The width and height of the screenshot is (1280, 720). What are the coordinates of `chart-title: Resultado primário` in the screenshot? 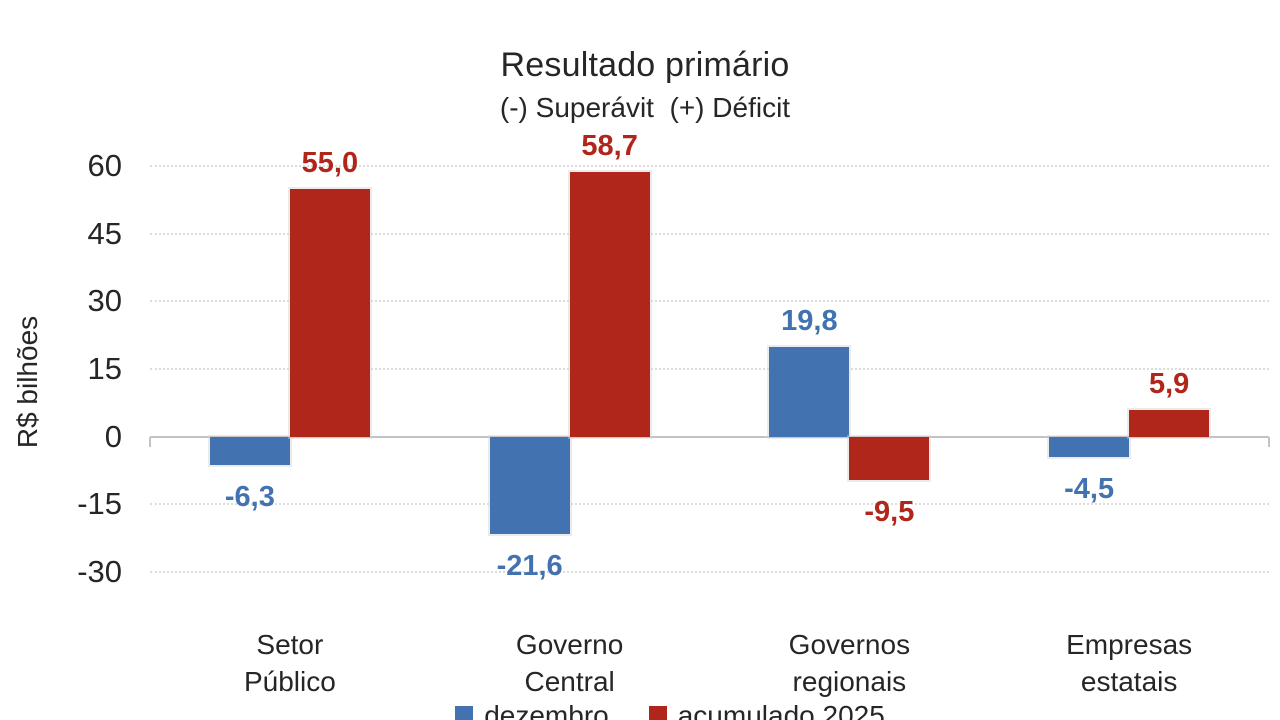 It's located at (645, 65).